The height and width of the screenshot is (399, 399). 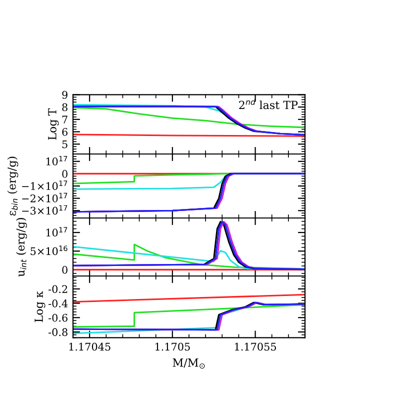 I want to click on y-tick-label: -0.4, so click(x=58, y=303).